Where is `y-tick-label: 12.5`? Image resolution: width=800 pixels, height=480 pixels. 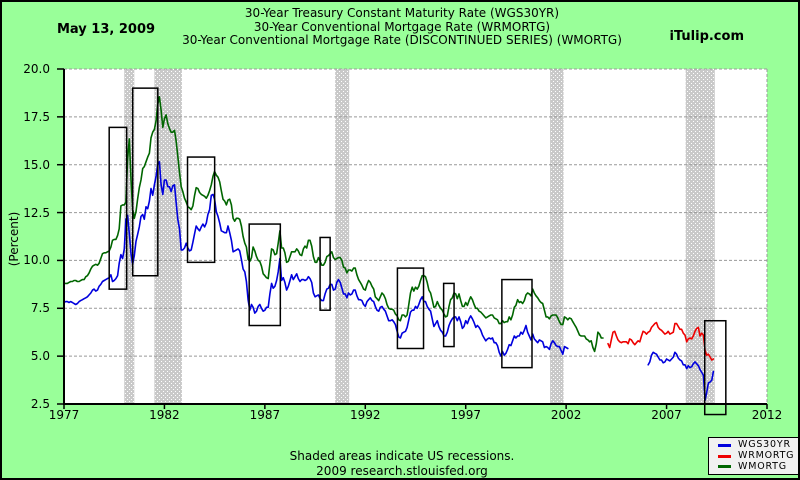
y-tick-label: 12.5 is located at coordinates (36, 212).